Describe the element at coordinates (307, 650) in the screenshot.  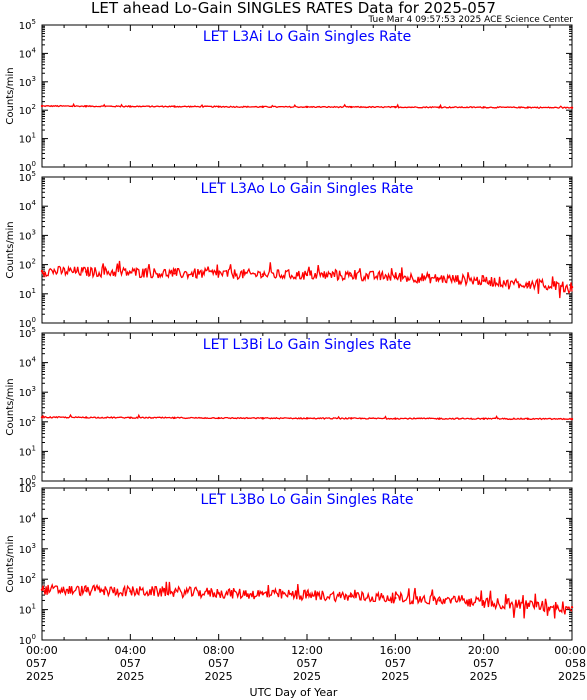
I see `x-tick-time: 12:00` at that location.